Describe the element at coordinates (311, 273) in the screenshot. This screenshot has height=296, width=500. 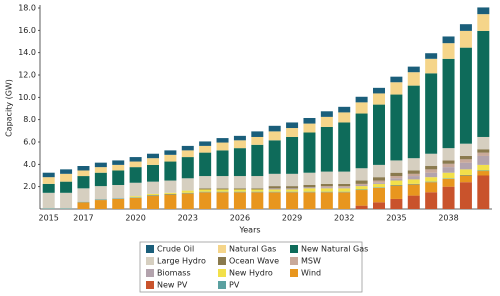
I see `legend-label: Wind` at that location.